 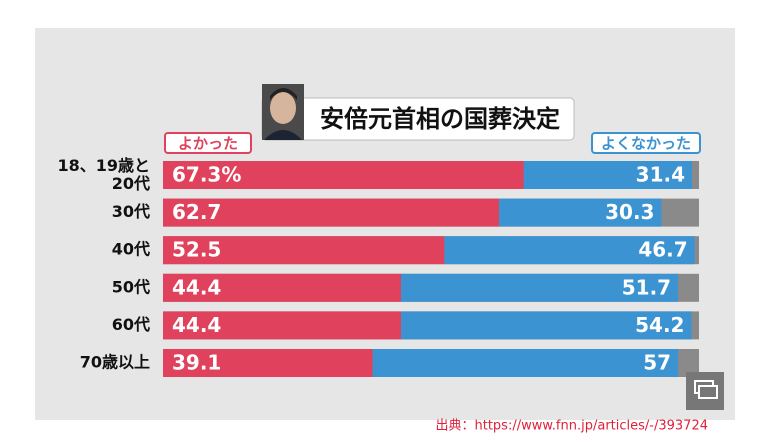 I want to click on value-label: 52.5, so click(x=196, y=250).